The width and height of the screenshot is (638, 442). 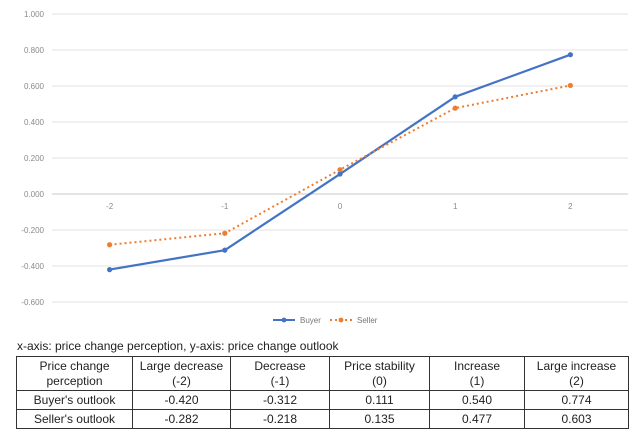 What do you see at coordinates (341, 320) in the screenshot?
I see `legend-marker-seller` at bounding box center [341, 320].